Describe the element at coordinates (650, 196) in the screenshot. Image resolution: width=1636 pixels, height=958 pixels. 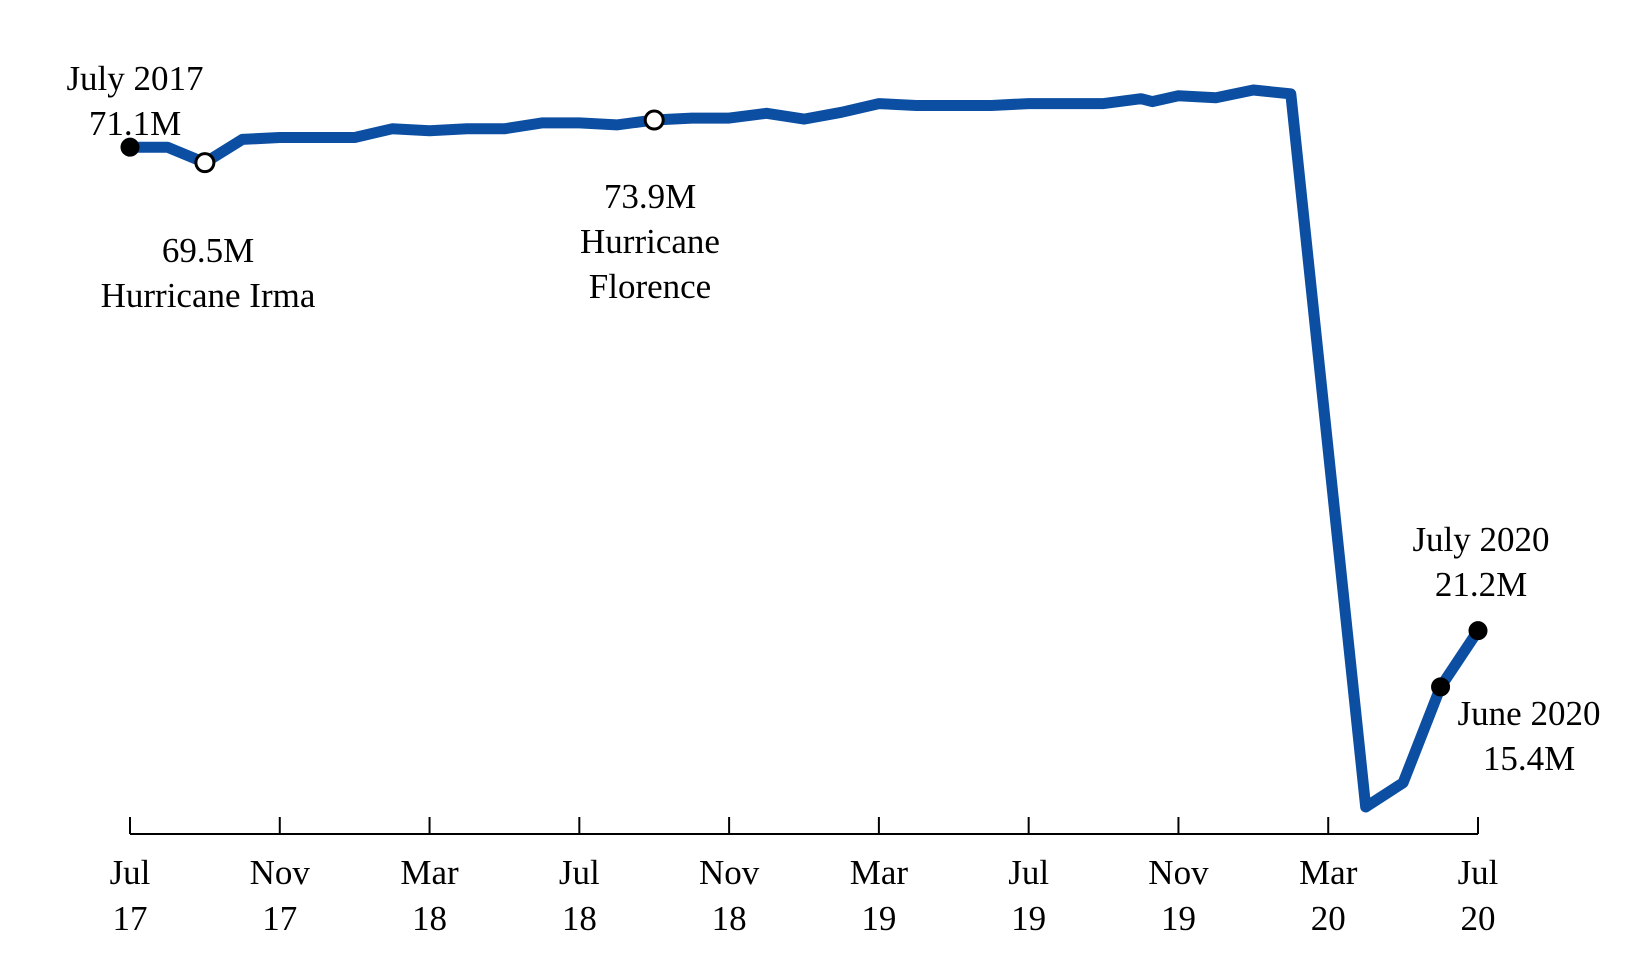
I see `annotation-line: 73.9M` at that location.